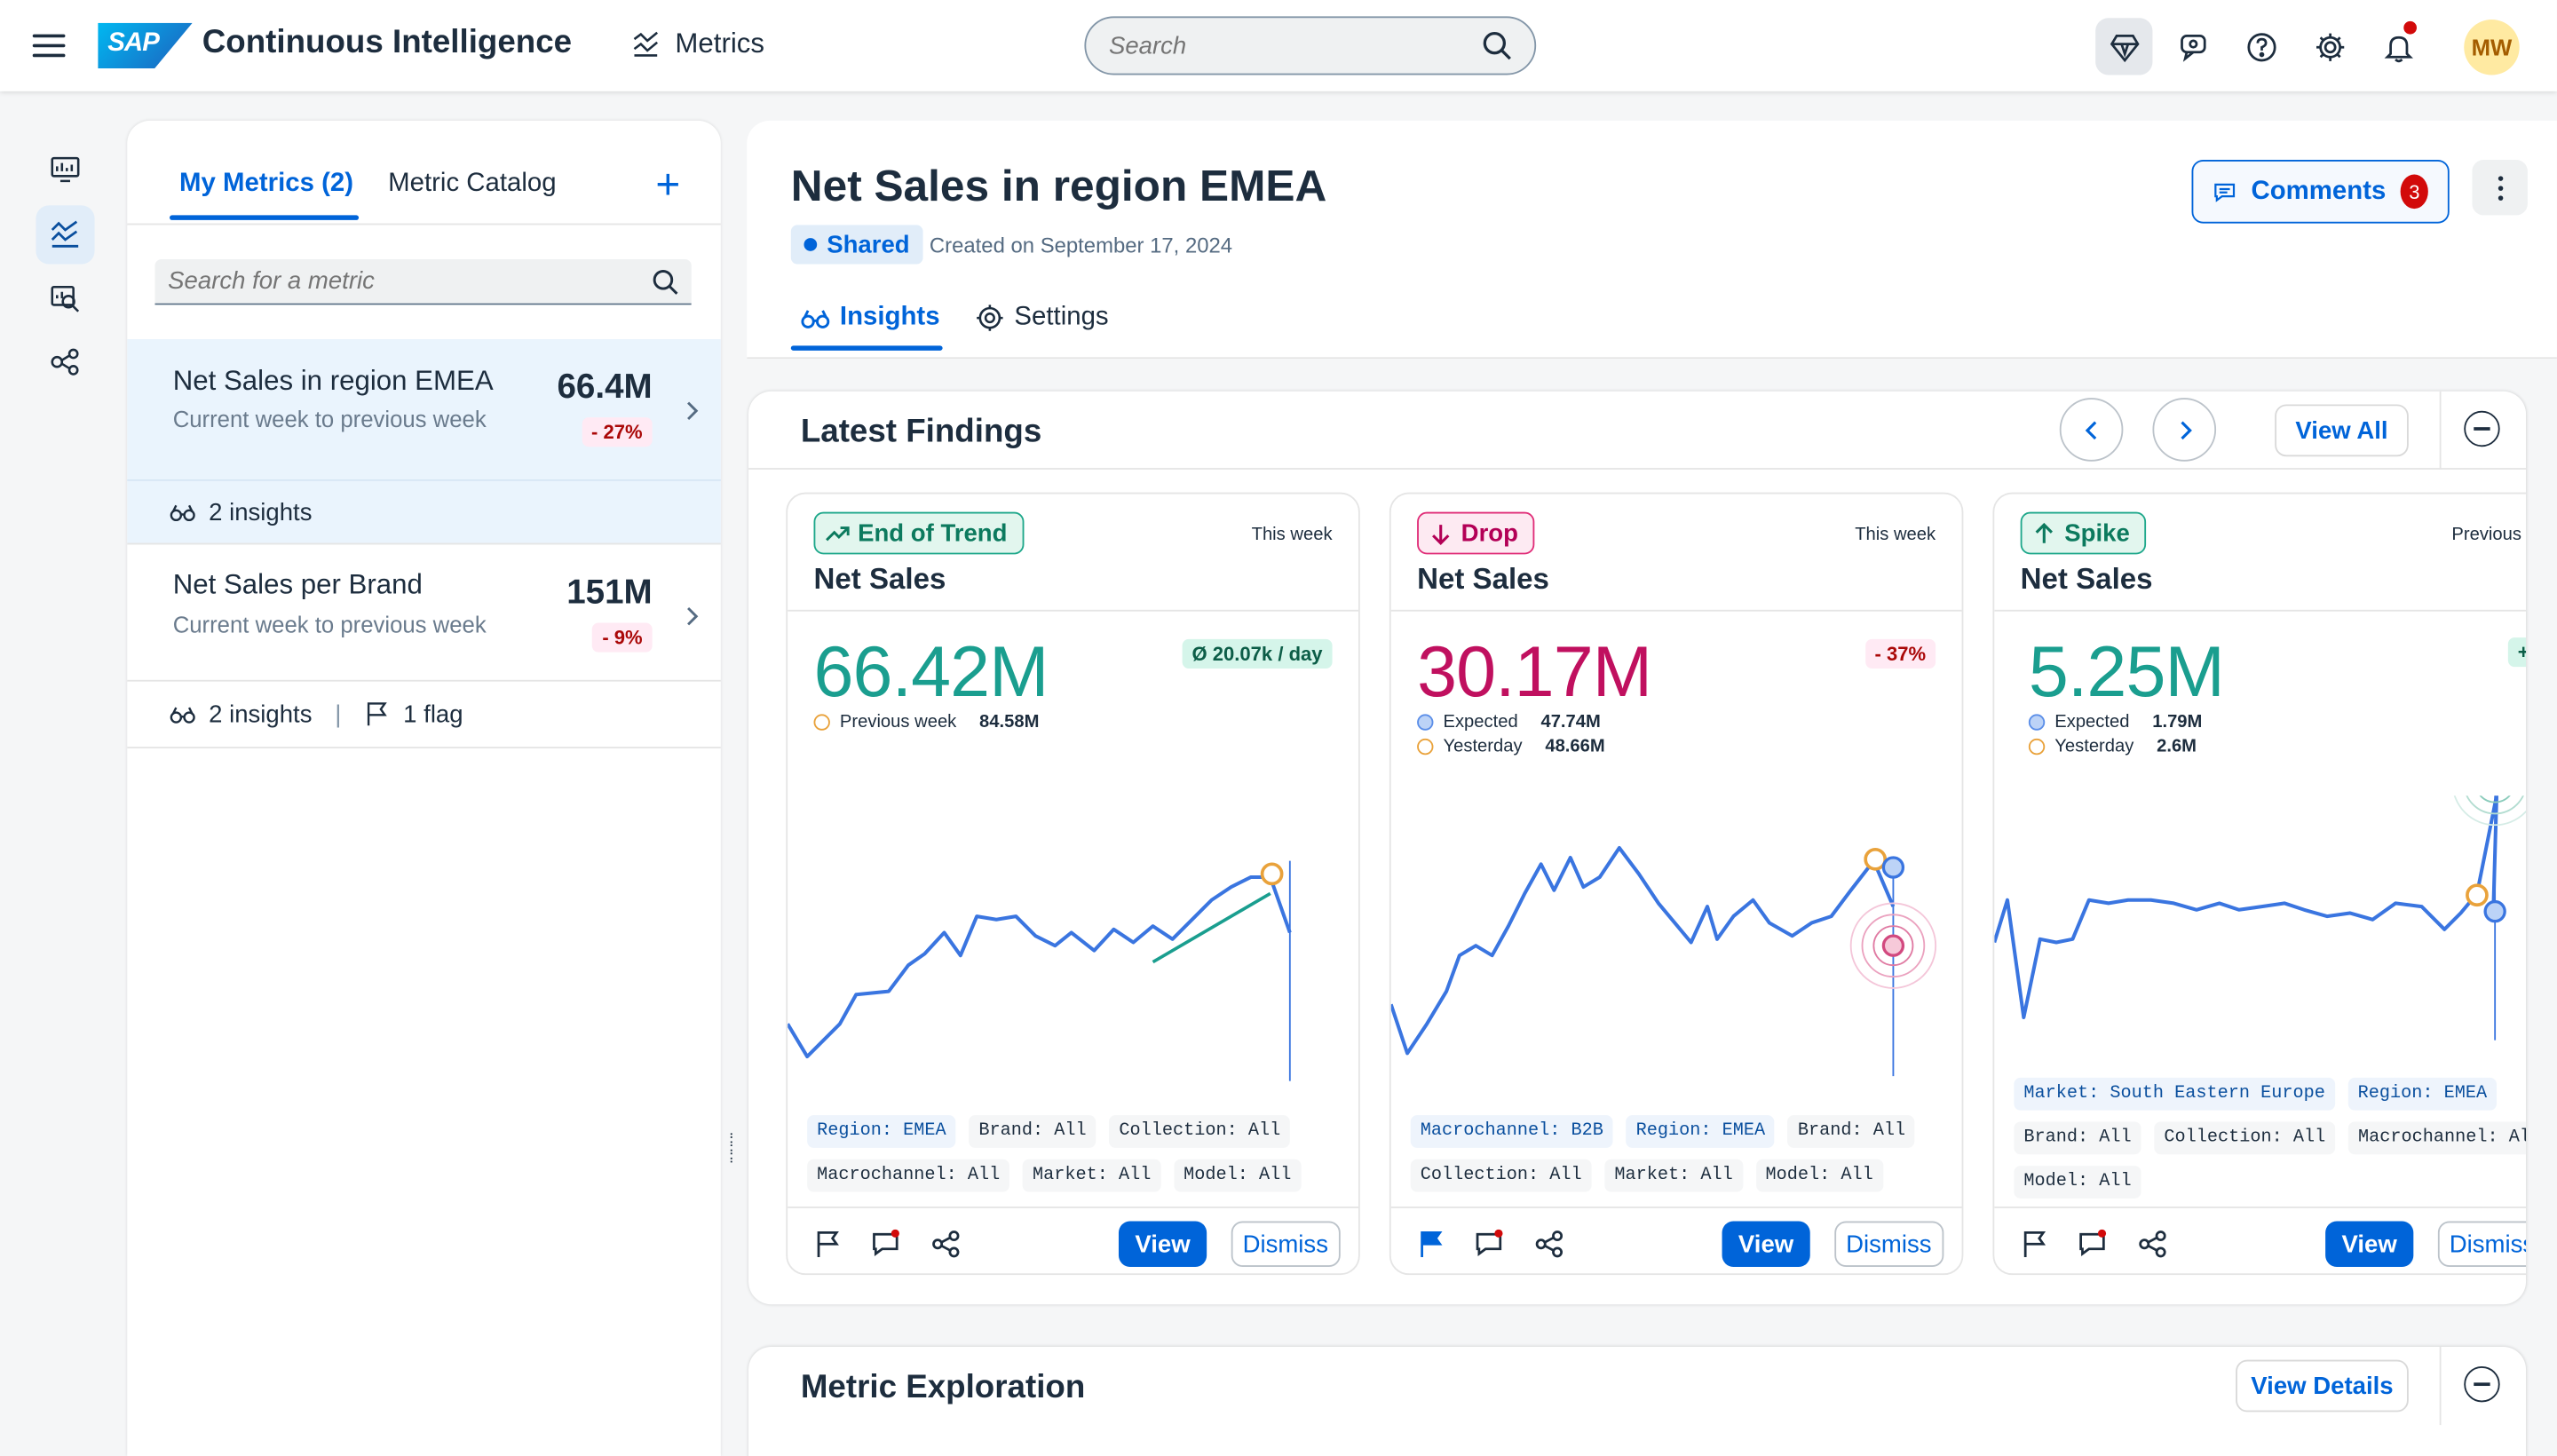 This screenshot has width=2557, height=1456. What do you see at coordinates (1431, 1244) in the screenshot?
I see `flag-filled-icon` at bounding box center [1431, 1244].